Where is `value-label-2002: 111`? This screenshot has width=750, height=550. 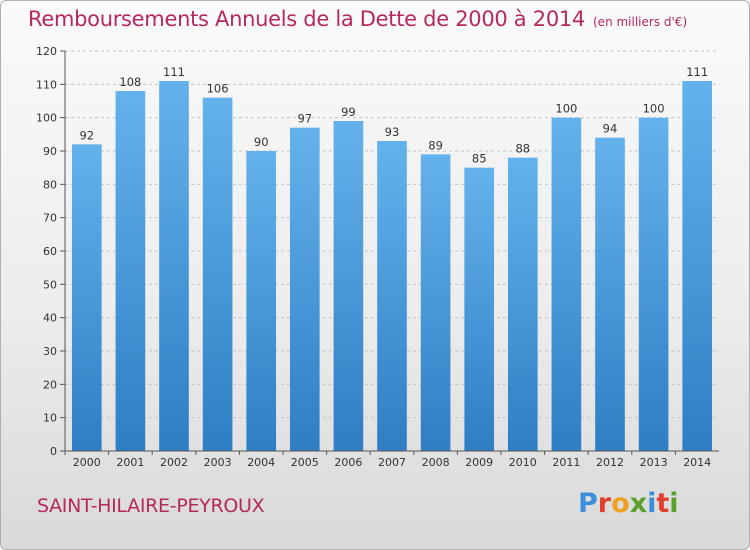 value-label-2002: 111 is located at coordinates (174, 72).